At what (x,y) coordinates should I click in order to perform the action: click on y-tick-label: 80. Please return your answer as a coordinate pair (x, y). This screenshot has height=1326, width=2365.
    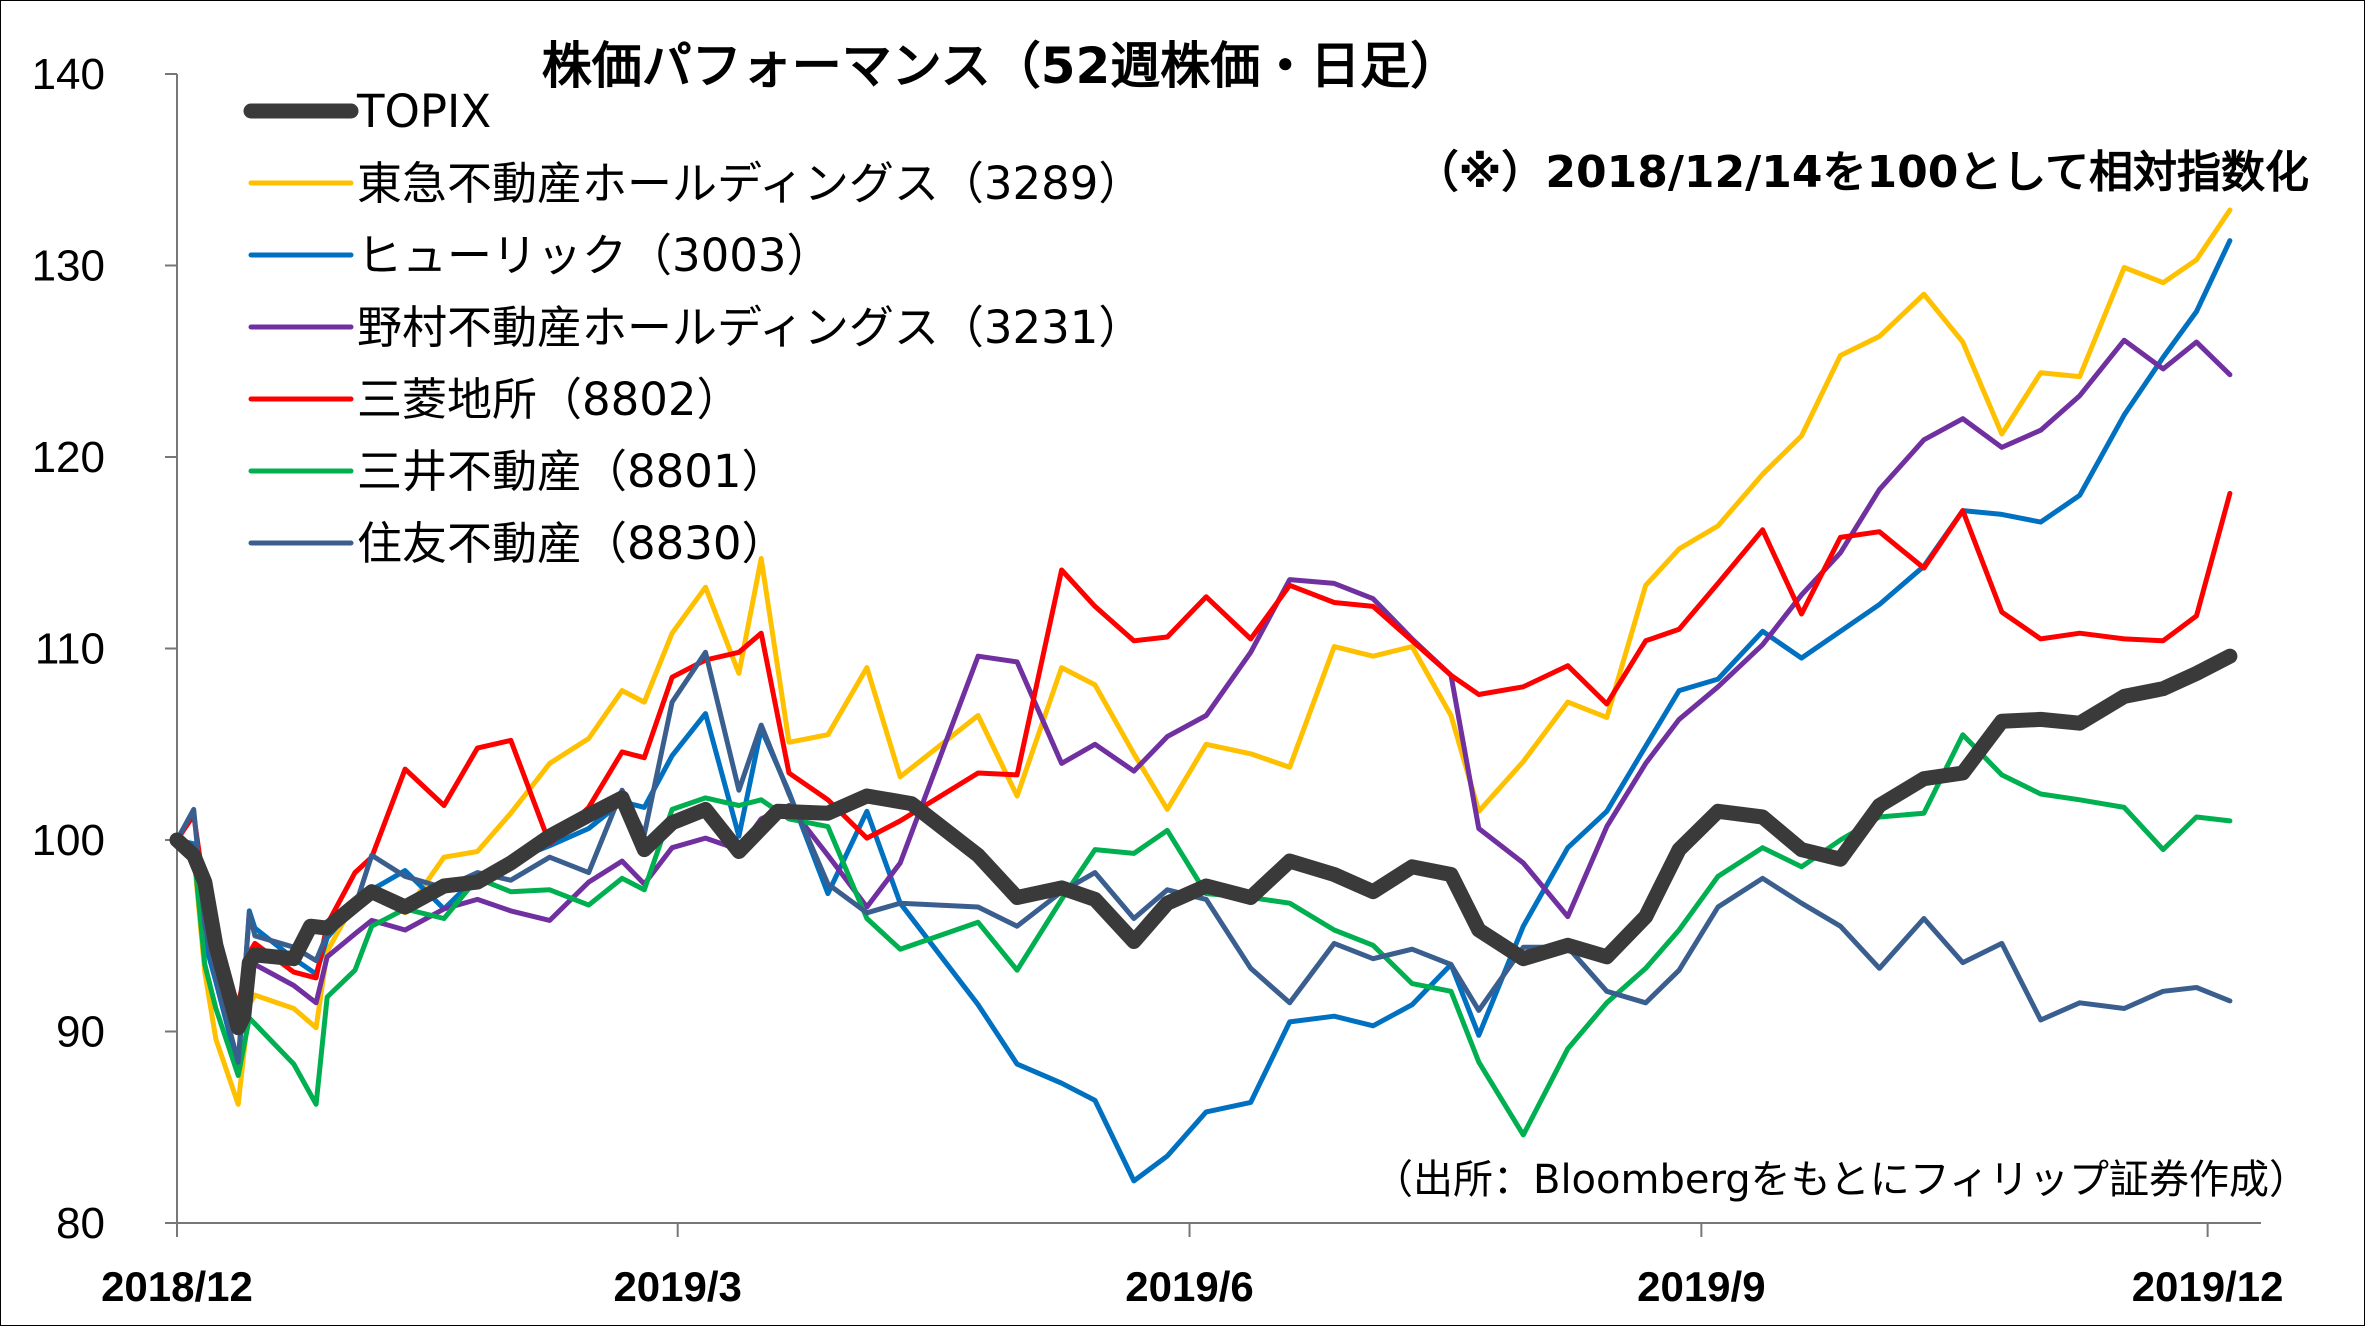
    Looking at the image, I should click on (80, 1223).